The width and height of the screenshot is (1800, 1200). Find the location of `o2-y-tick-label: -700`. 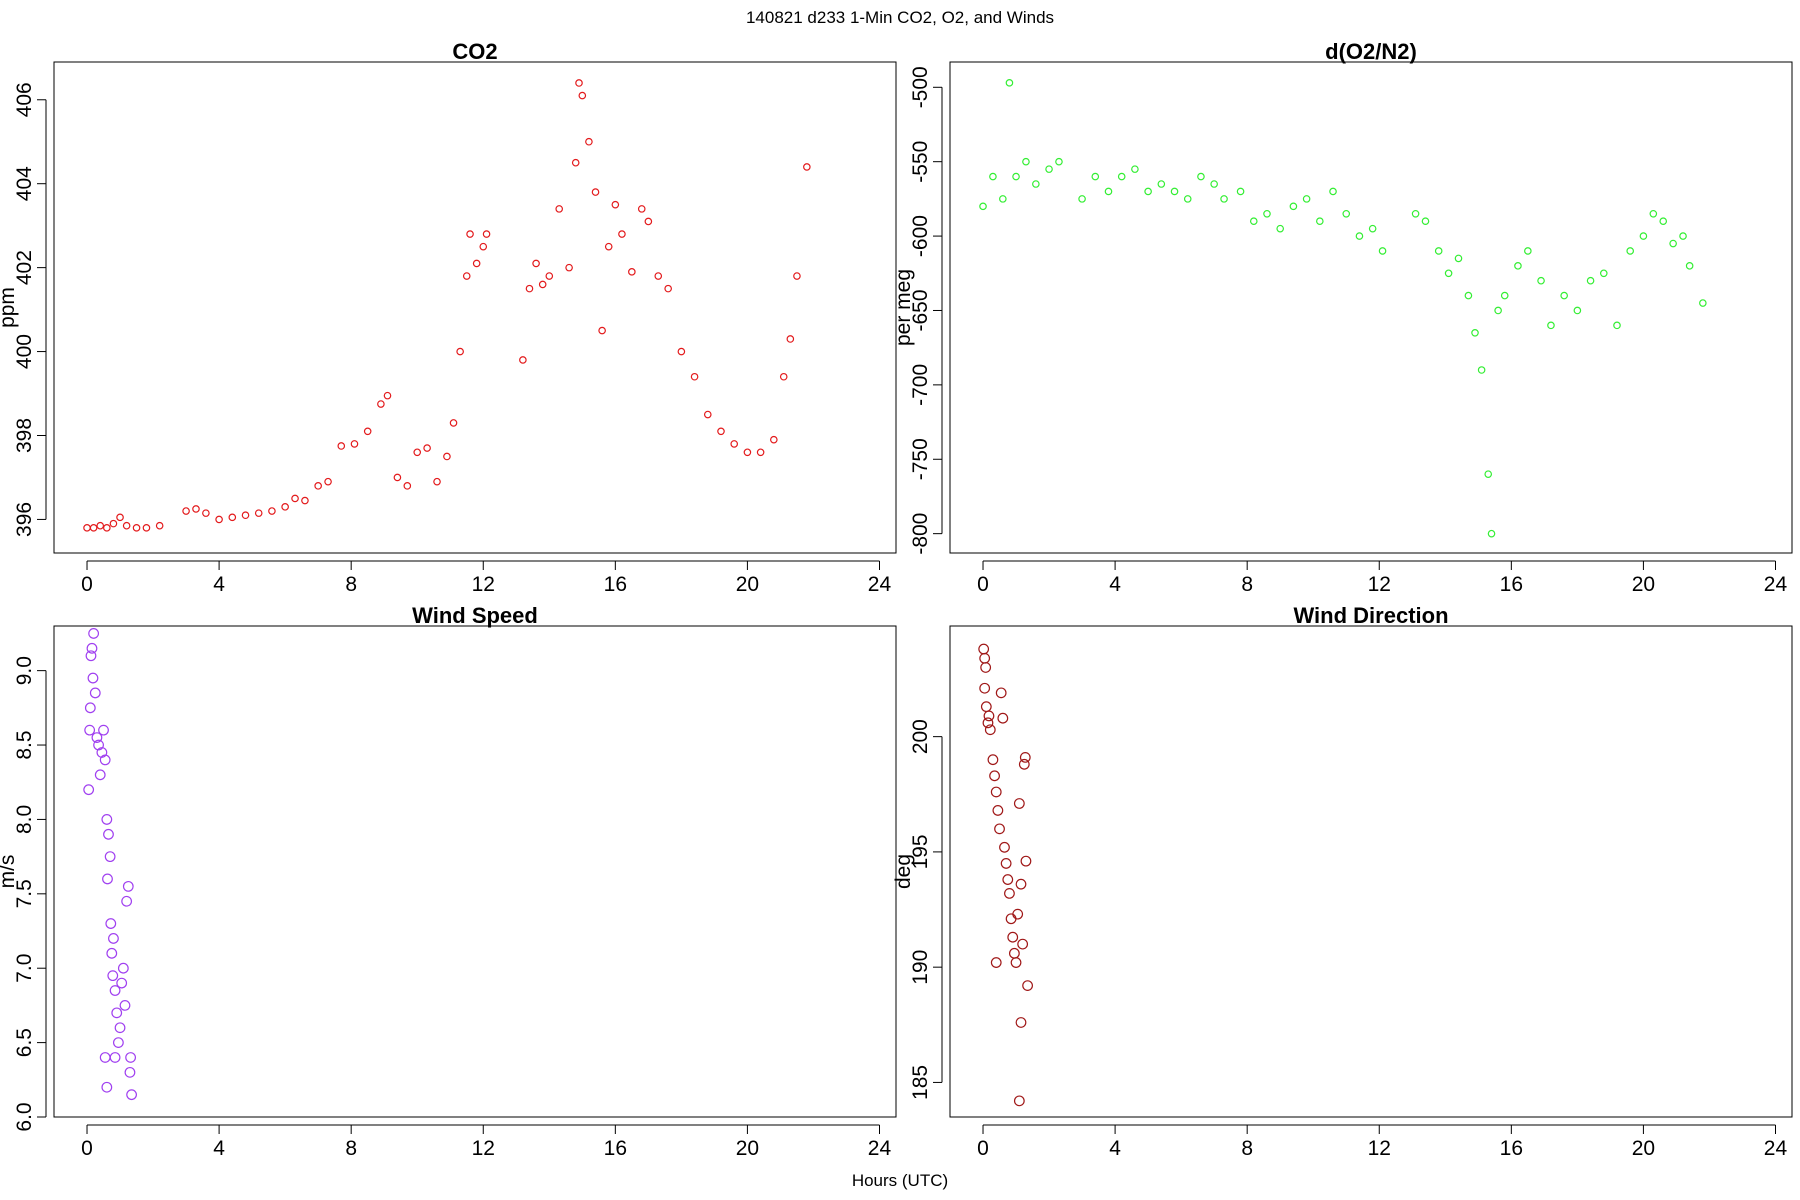

o2-y-tick-label: -700 is located at coordinates (920, 385).